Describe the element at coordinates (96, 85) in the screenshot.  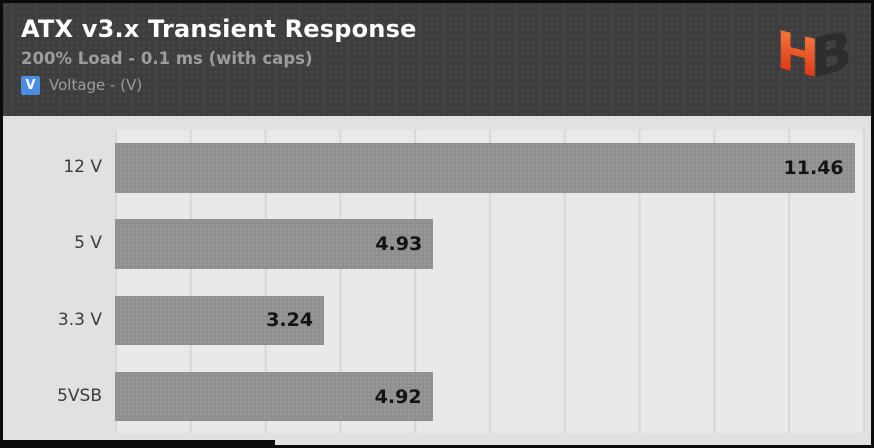
I see `legend-label: Voltage - (V)` at that location.